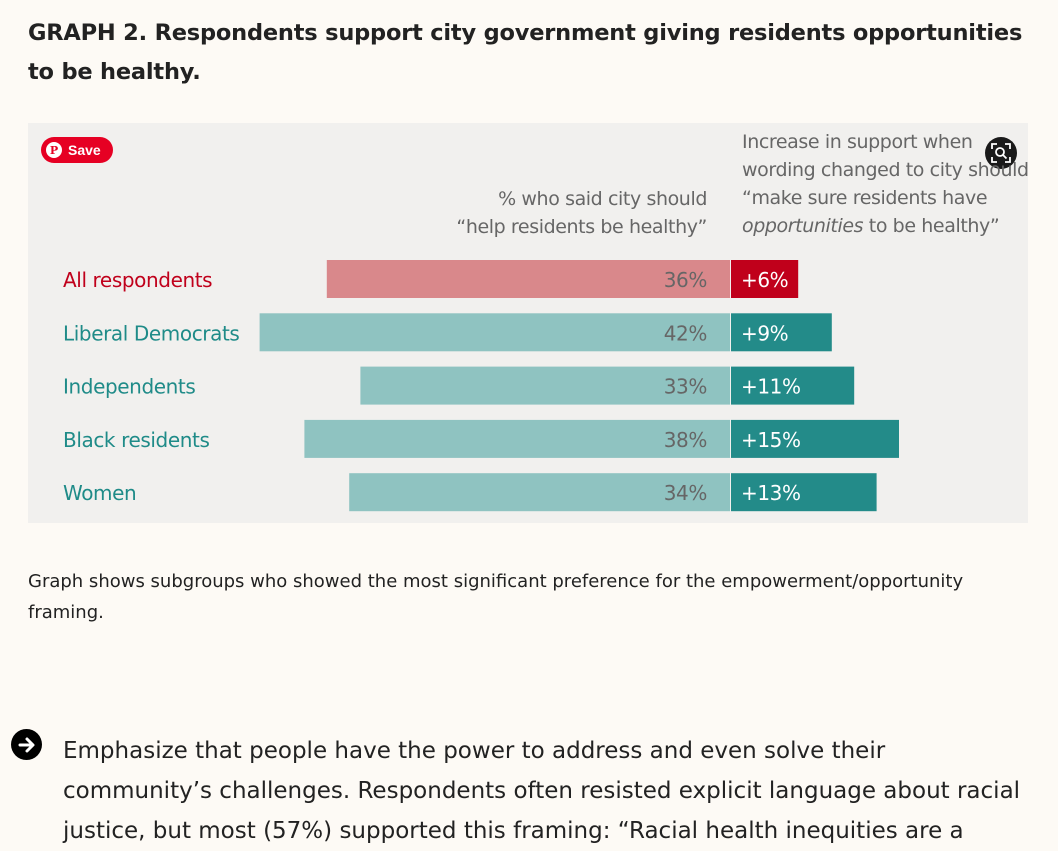 The width and height of the screenshot is (1058, 851). I want to click on base-value-label-women: 34%, so click(685, 493).